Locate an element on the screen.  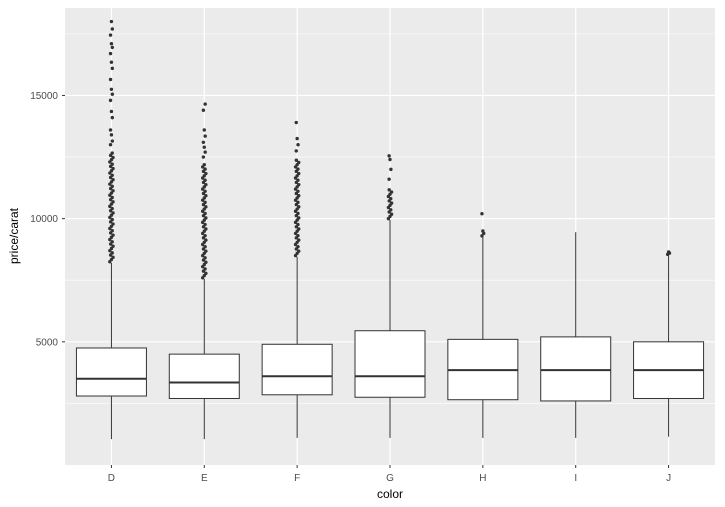
box-I is located at coordinates (576, 369).